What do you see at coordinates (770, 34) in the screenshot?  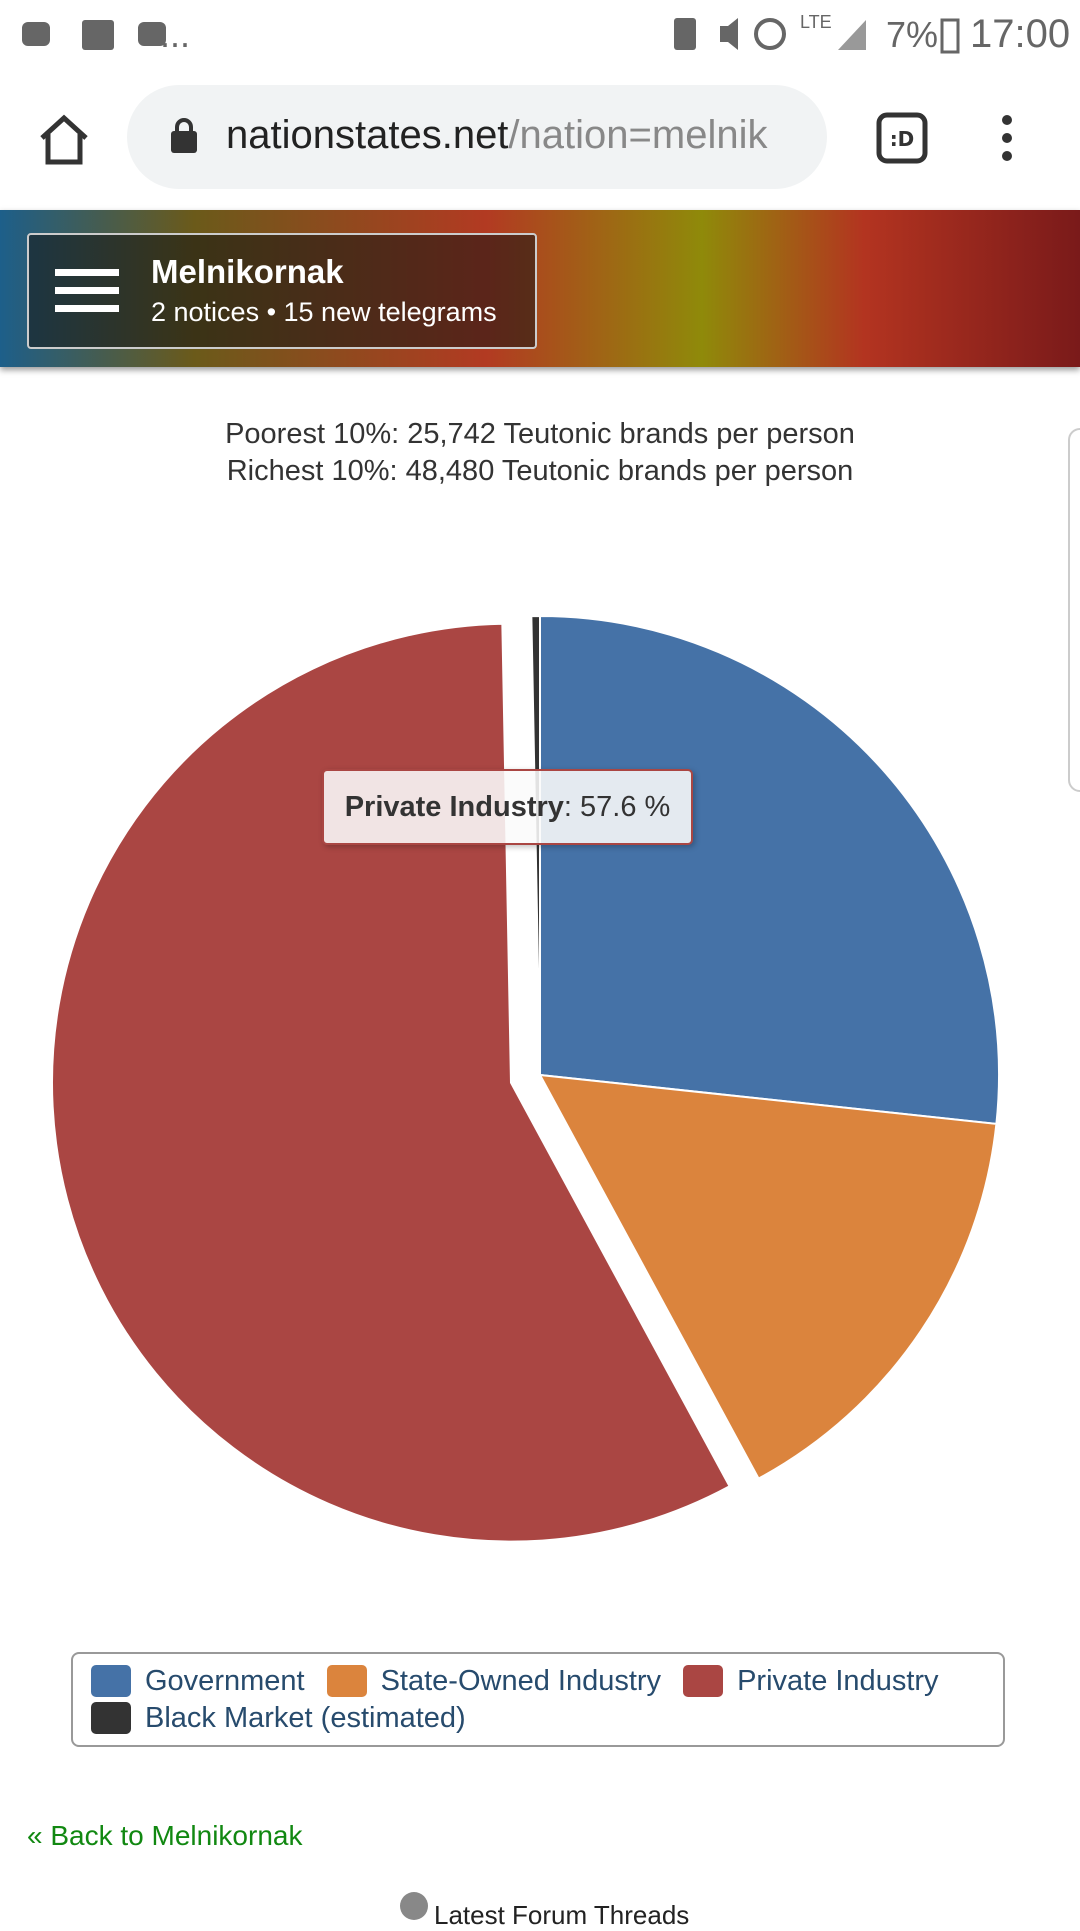 I see `status-icons` at bounding box center [770, 34].